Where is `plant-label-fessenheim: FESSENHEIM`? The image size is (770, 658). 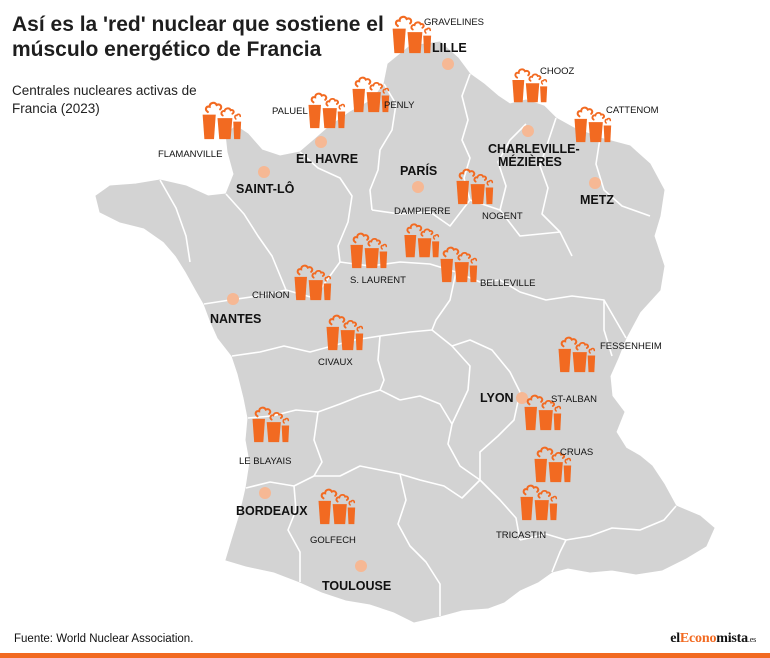 plant-label-fessenheim: FESSENHEIM is located at coordinates (631, 346).